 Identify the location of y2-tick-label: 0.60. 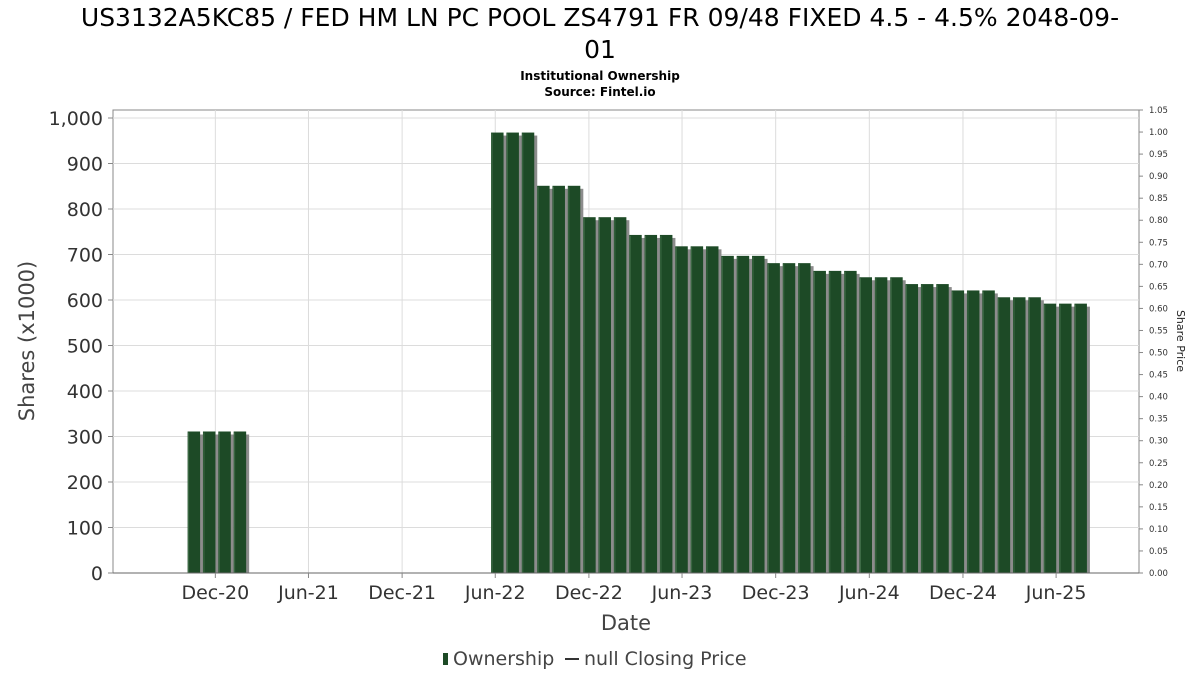
(1158, 309).